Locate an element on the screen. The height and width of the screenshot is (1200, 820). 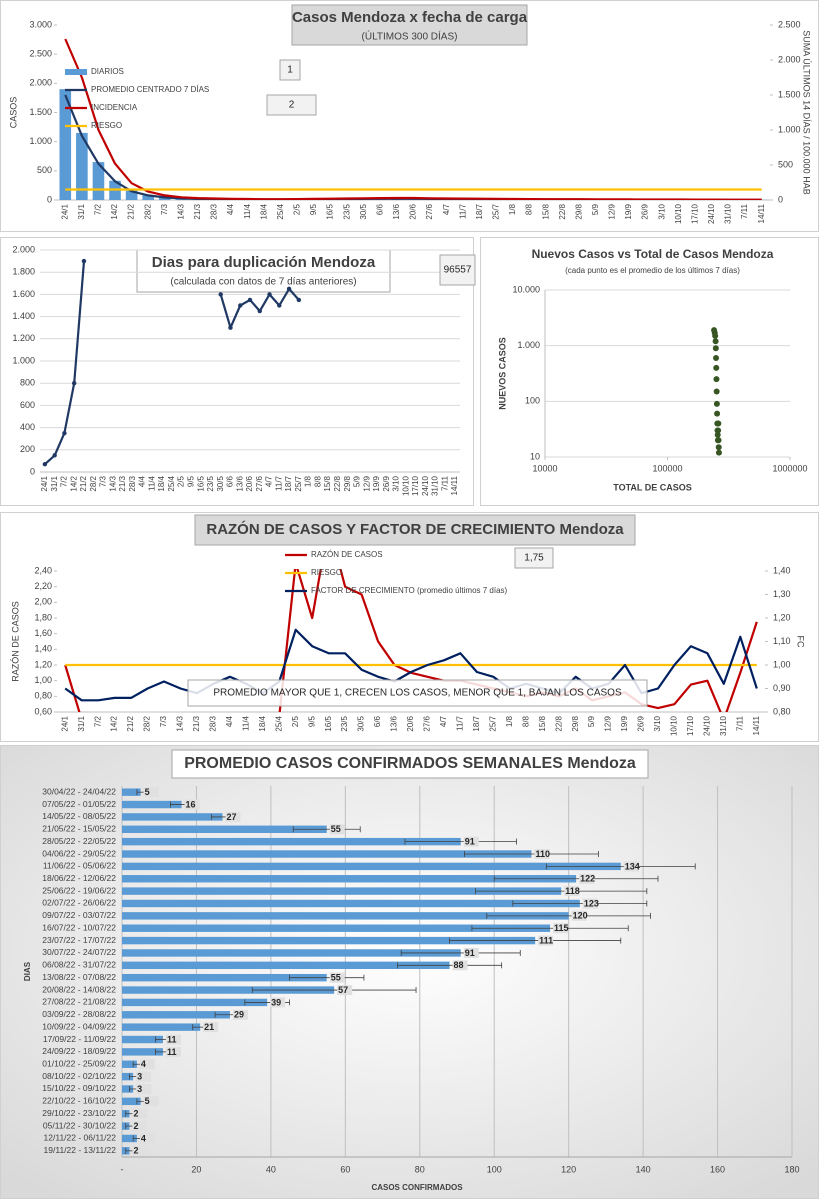
data-label: 115 is located at coordinates (561, 928).